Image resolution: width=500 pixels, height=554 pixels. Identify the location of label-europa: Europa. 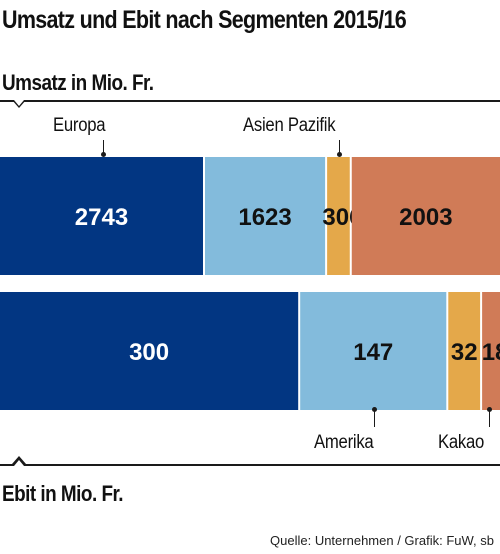
(79, 125).